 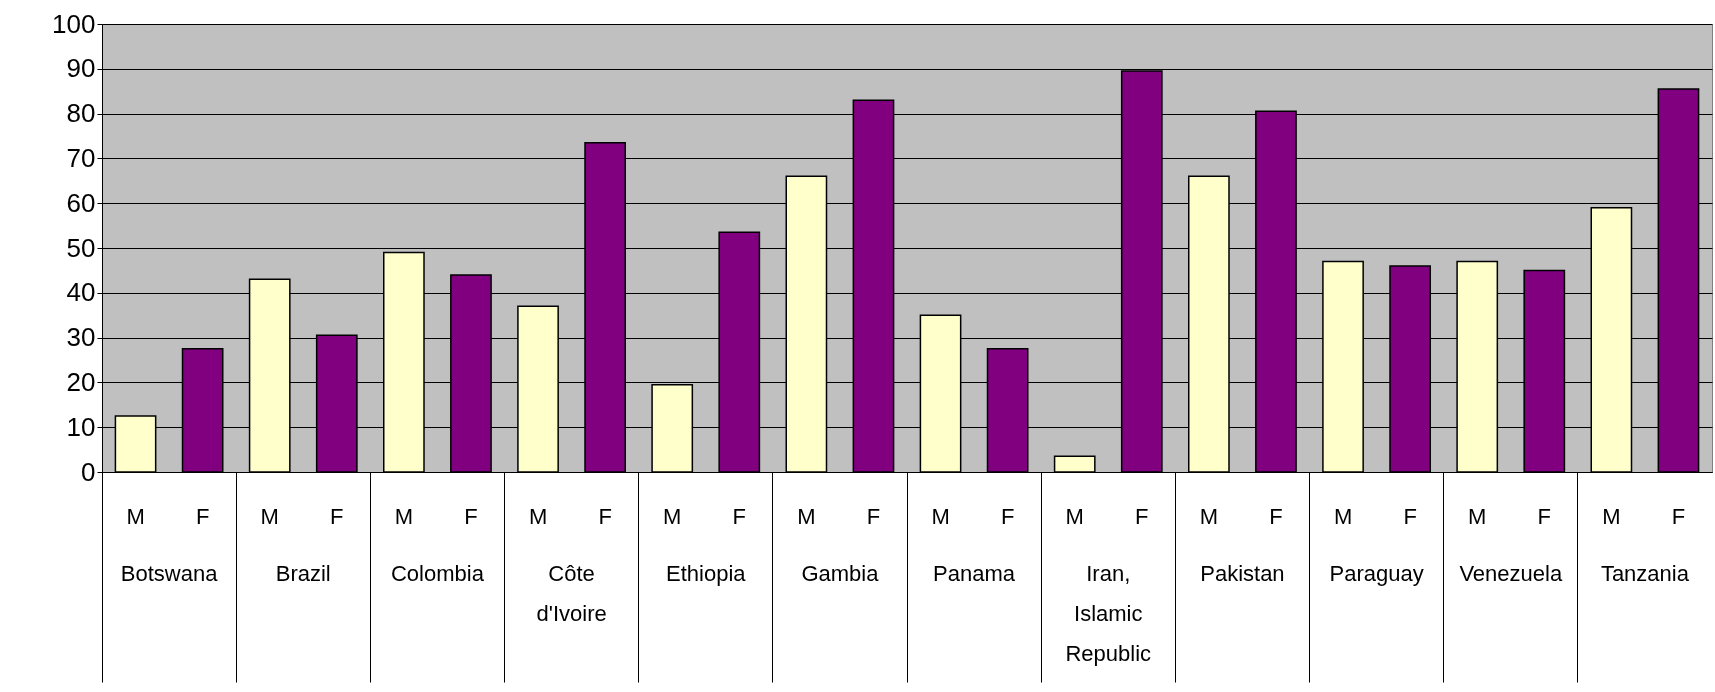 What do you see at coordinates (1108, 613) in the screenshot?
I see `x-tick-label: Iran, Islamic Republic` at bounding box center [1108, 613].